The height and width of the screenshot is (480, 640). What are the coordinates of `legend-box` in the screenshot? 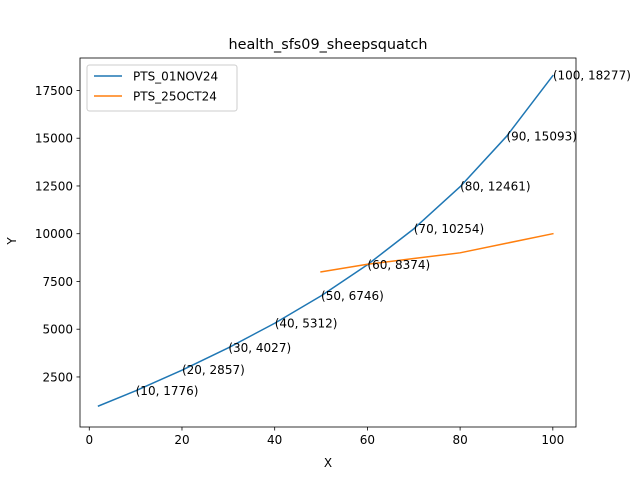 It's located at (162, 88).